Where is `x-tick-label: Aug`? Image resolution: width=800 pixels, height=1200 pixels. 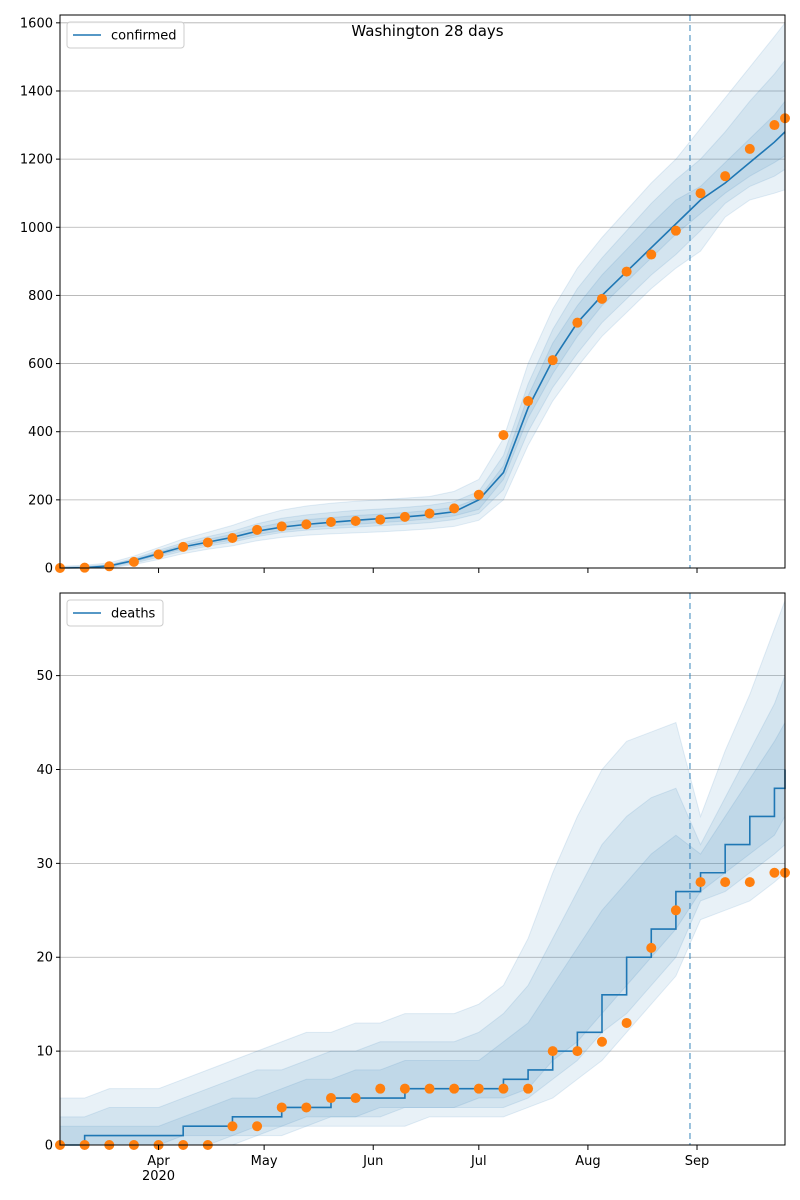 x-tick-label: Aug is located at coordinates (587, 1161).